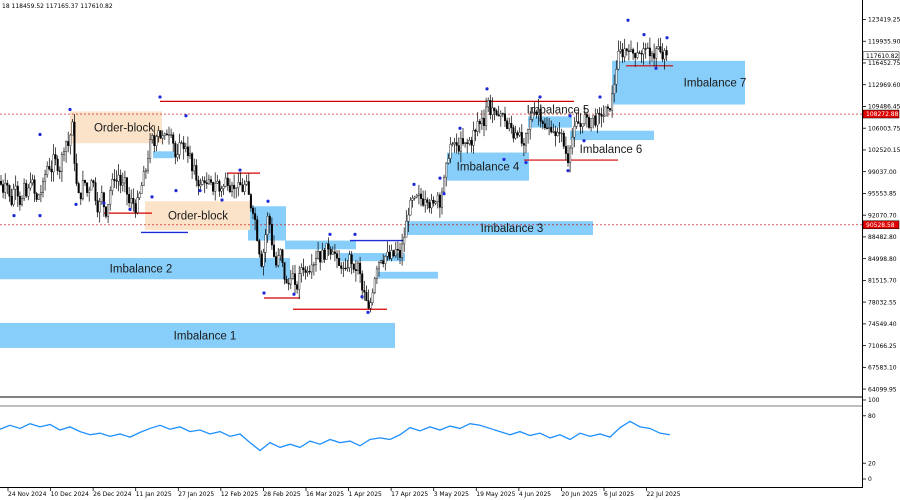 This screenshot has height=500, width=900. Describe the element at coordinates (882, 194) in the screenshot. I see `price-tick-label: 95553.85` at that location.